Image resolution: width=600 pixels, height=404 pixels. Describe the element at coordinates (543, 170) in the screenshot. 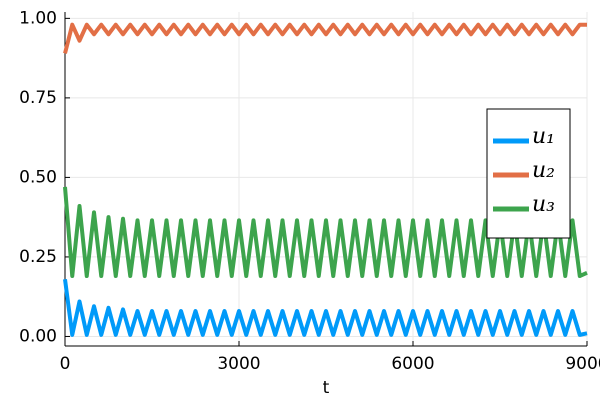

I see `legend-label: u₂` at that location.